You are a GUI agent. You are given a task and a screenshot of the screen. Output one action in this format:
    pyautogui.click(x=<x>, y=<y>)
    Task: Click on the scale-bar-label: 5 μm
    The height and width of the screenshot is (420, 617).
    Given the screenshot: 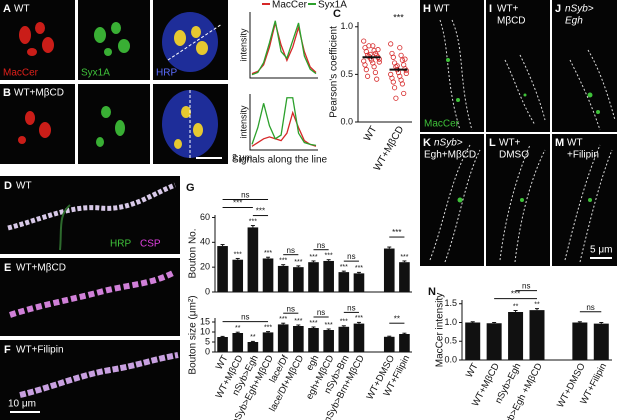 What is the action you would take?
    pyautogui.click(x=601, y=250)
    